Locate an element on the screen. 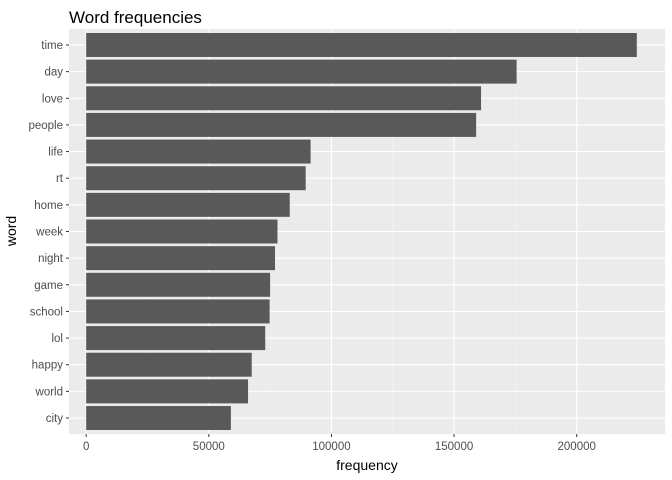 The image size is (672, 480). bar-love is located at coordinates (284, 98).